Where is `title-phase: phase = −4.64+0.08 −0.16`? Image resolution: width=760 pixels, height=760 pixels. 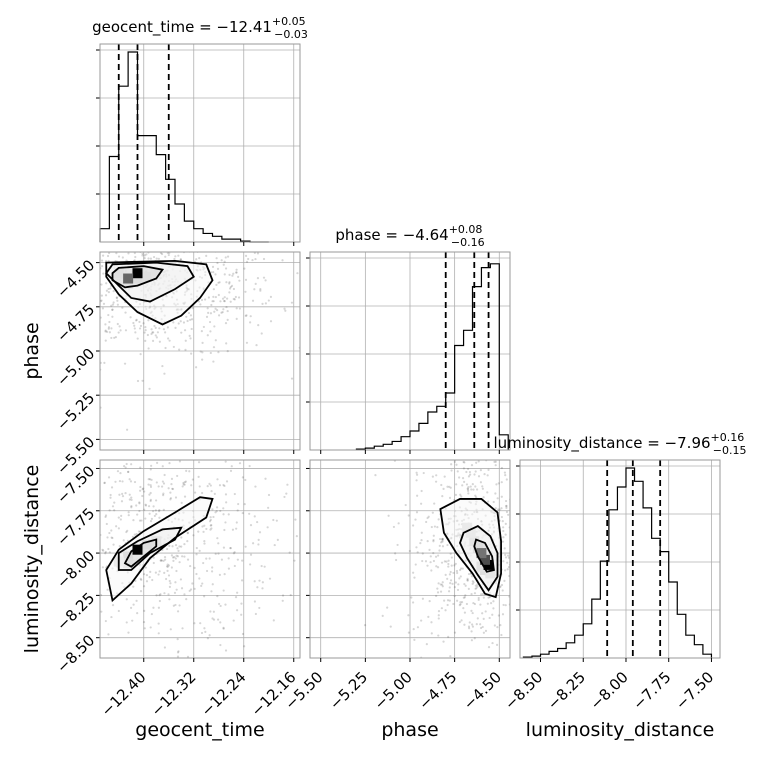
title-phase: phase = −4.64+0.08 −0.16 is located at coordinates (409, 236).